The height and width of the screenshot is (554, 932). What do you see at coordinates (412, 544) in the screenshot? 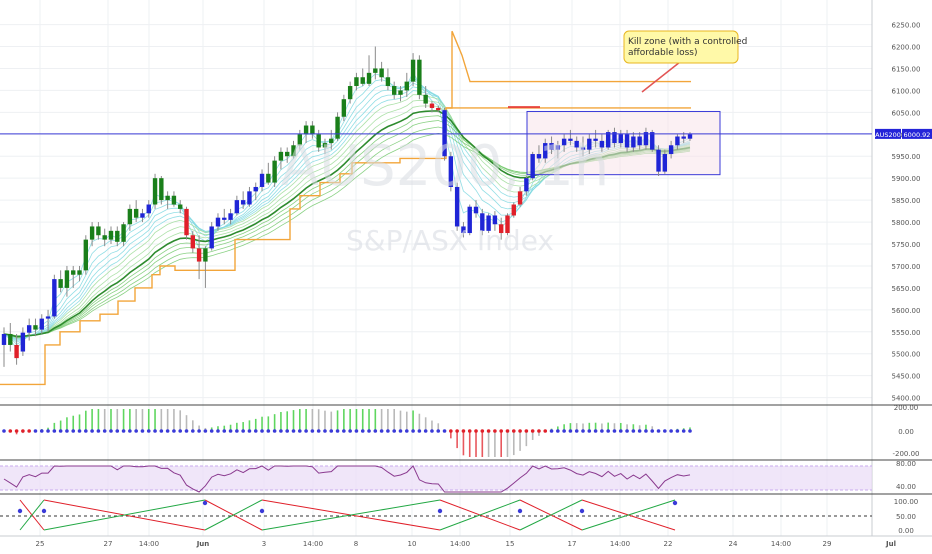
I see `time-label: 10` at bounding box center [412, 544].